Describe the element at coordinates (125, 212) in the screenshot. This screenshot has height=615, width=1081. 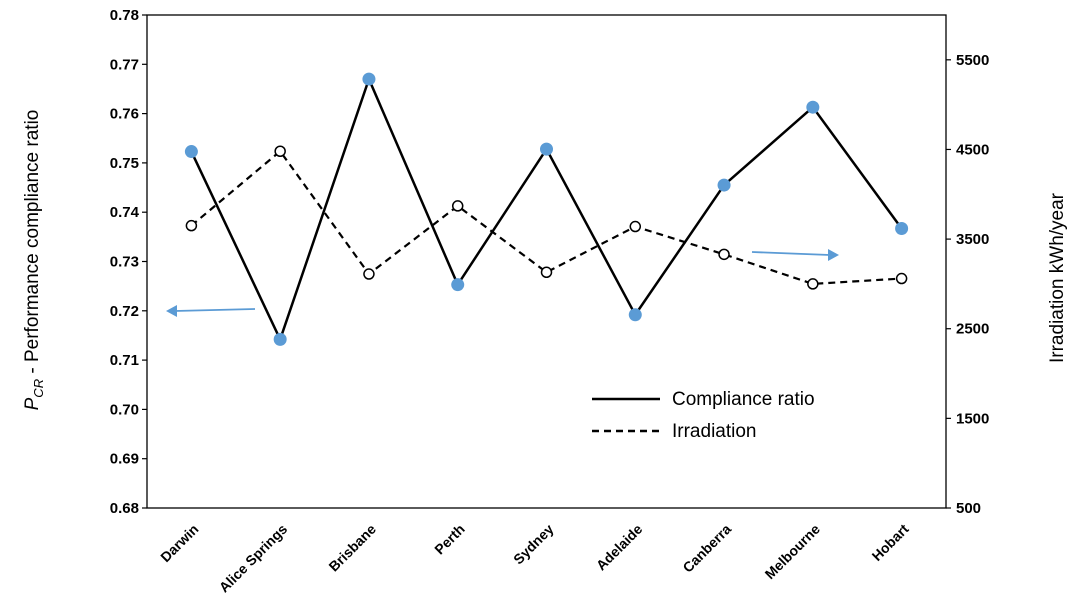
I see `y-tick-label: 0.74` at that location.